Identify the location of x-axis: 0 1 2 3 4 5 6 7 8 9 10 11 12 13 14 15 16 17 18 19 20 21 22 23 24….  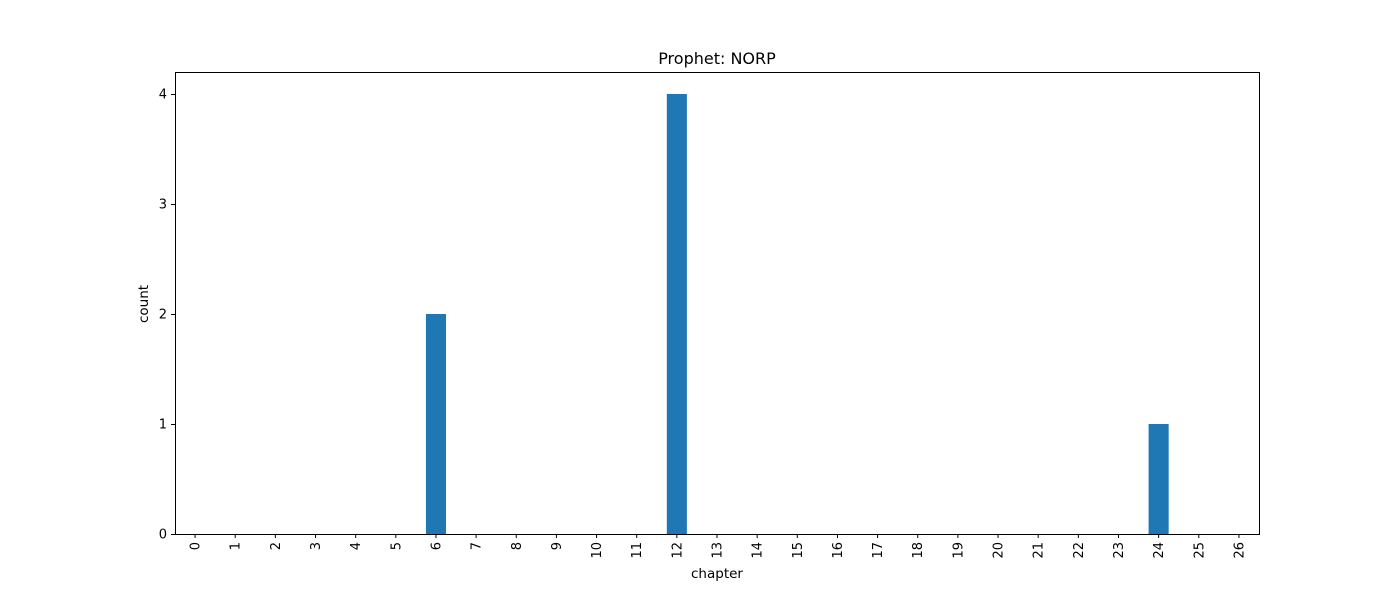
(718, 546).